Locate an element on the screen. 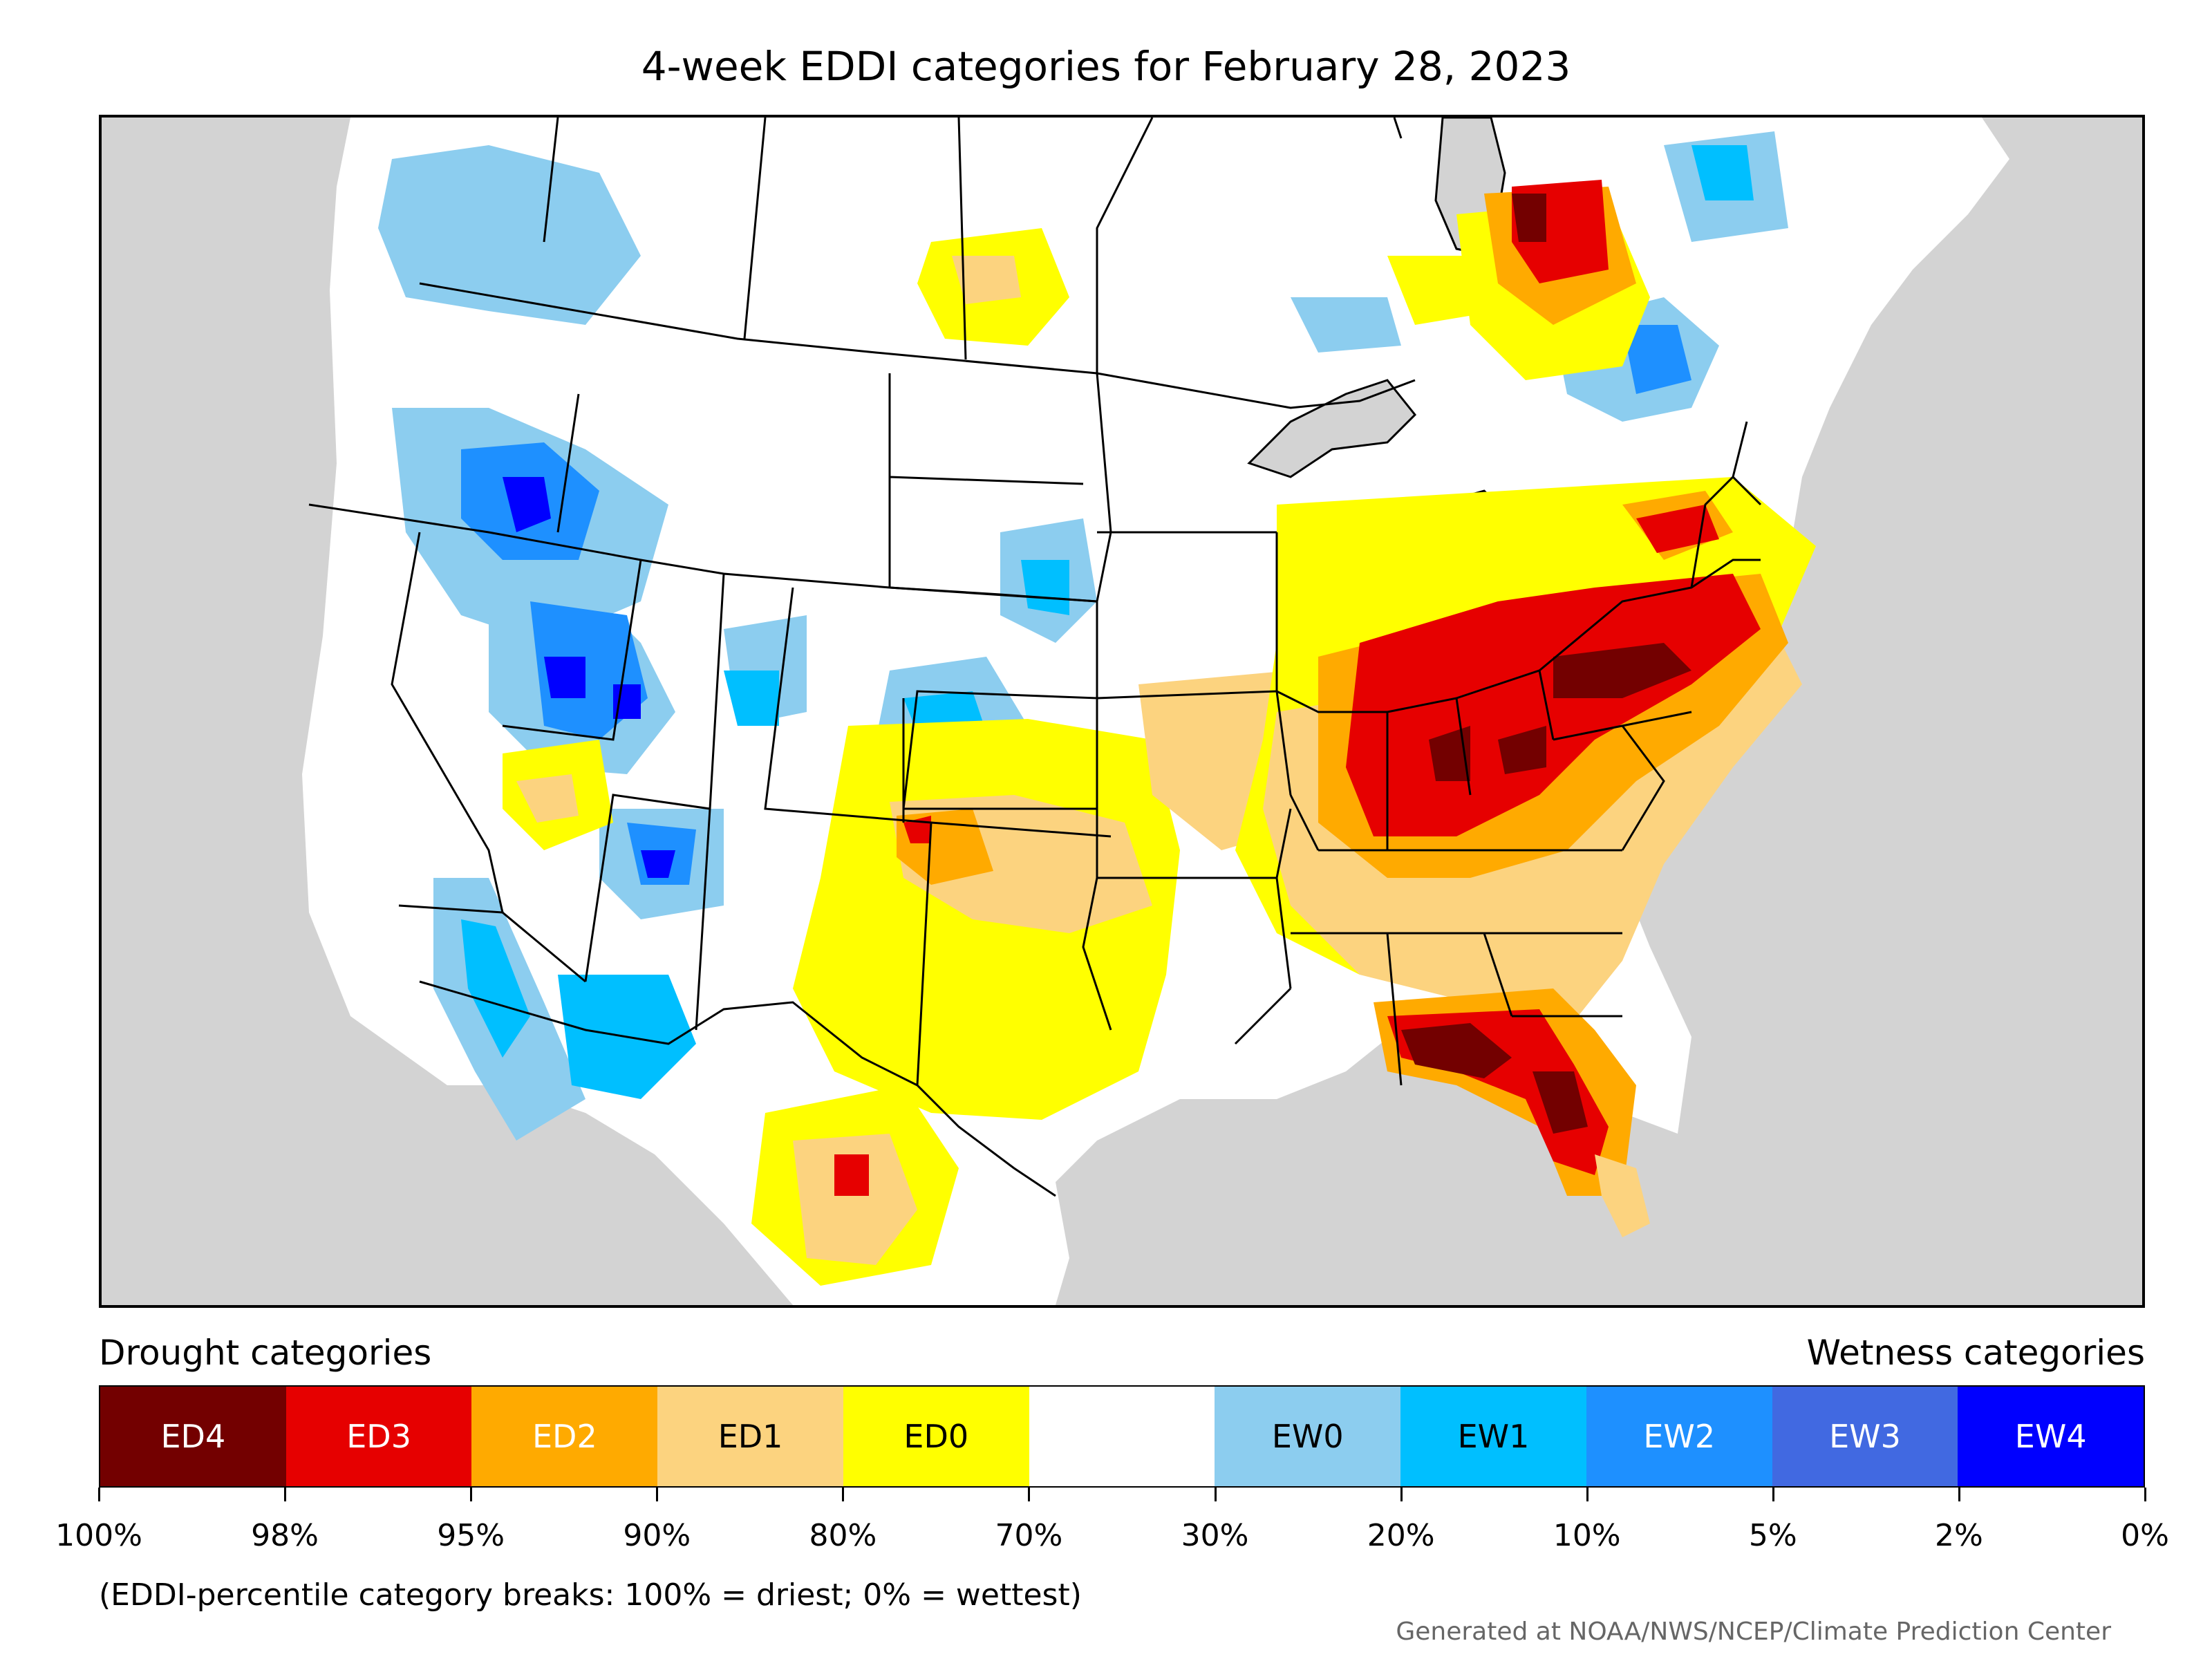  canada-province-lines is located at coordinates (973, 246).